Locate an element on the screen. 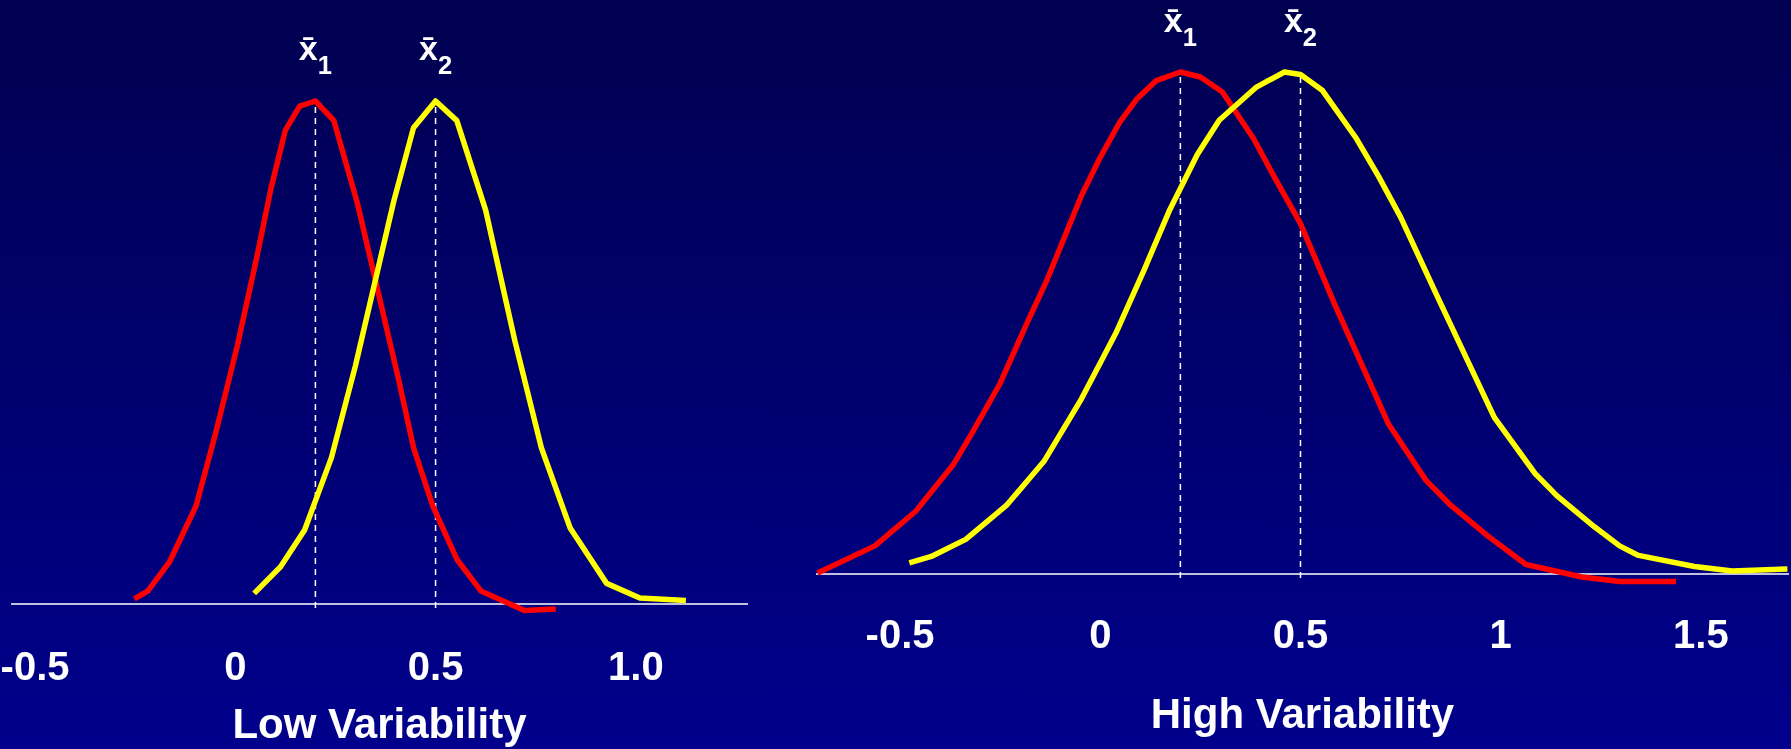 The image size is (1791, 749). x-tick-label: 1.5 is located at coordinates (1701, 634).